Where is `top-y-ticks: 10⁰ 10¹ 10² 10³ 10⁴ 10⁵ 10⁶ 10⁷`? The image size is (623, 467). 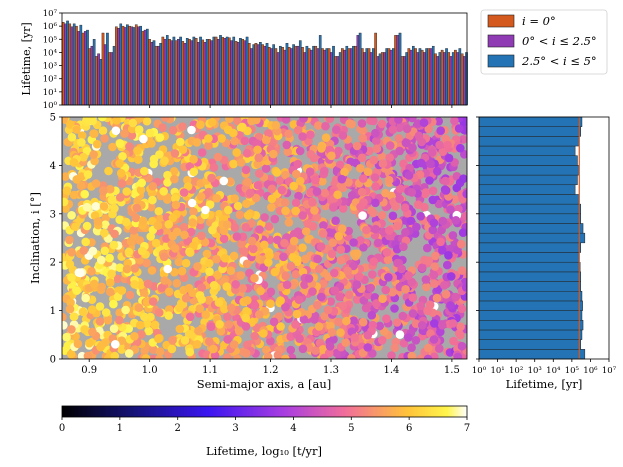 top-y-ticks: 10⁰ 10¹ 10² 10³ 10⁴ 10⁵ 10⁶ 10⁷ is located at coordinates (52, 60).